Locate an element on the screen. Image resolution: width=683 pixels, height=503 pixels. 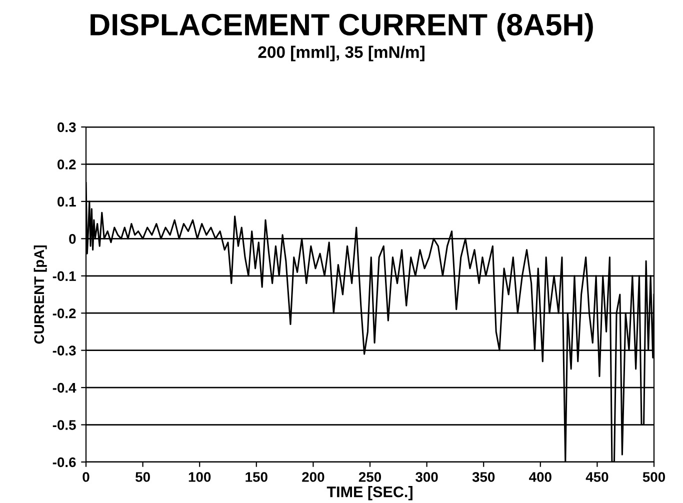
y-axis-title: CURRENT [pA] is located at coordinates (40, 295).